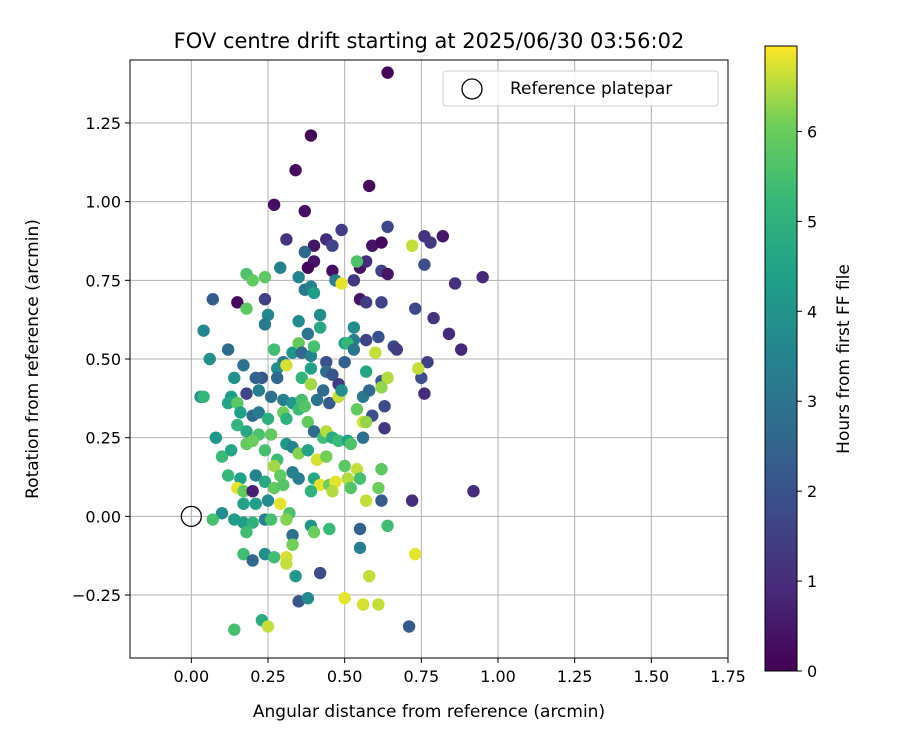  I want to click on x-tick-label: 1.50, so click(652, 676).